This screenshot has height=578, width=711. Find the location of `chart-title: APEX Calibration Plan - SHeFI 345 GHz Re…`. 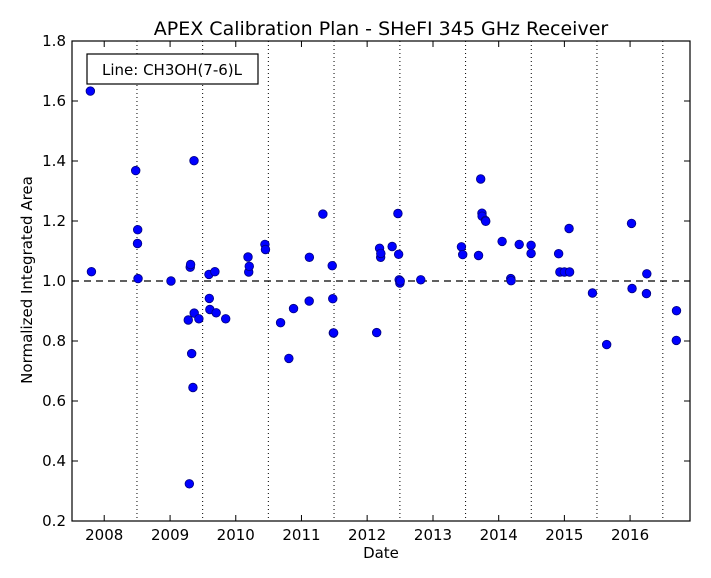

chart-title: APEX Calibration Plan - SHeFI 345 GHz Re… is located at coordinates (381, 29).